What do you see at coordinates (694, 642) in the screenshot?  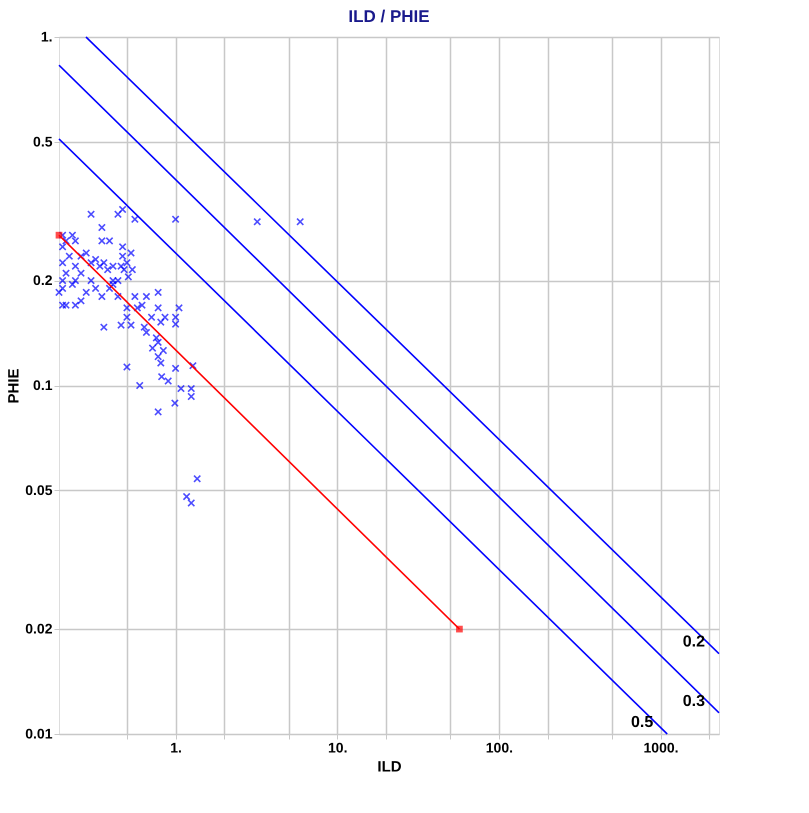 I see `series-label: 0.2` at bounding box center [694, 642].